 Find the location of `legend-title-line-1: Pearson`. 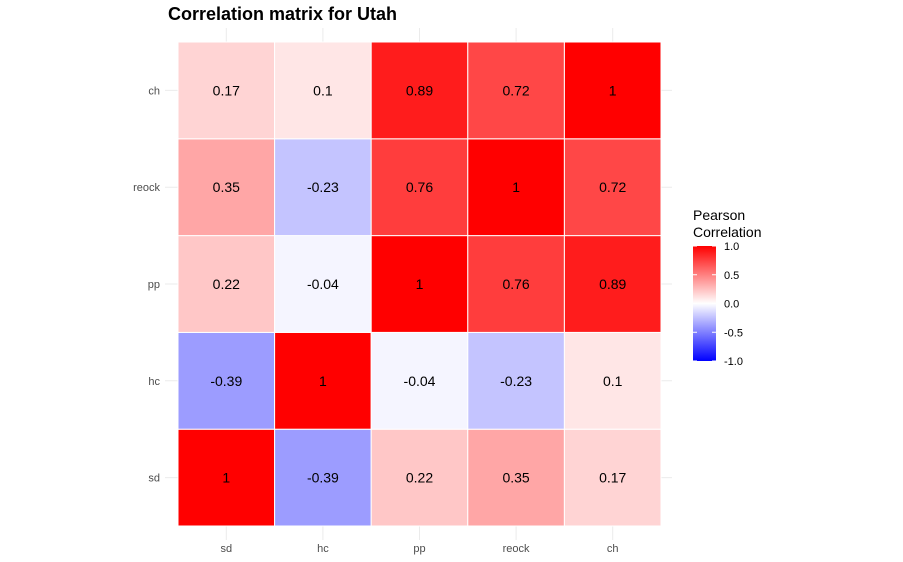

legend-title-line-1: Pearson is located at coordinates (719, 215).